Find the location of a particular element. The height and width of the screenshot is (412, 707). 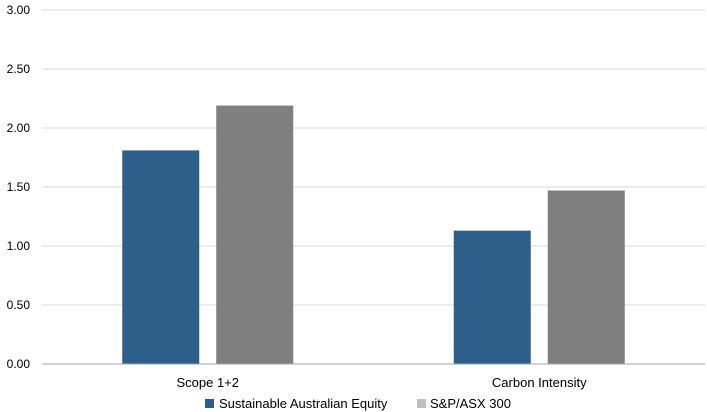

y-tick-label: 1.00 is located at coordinates (19, 246).